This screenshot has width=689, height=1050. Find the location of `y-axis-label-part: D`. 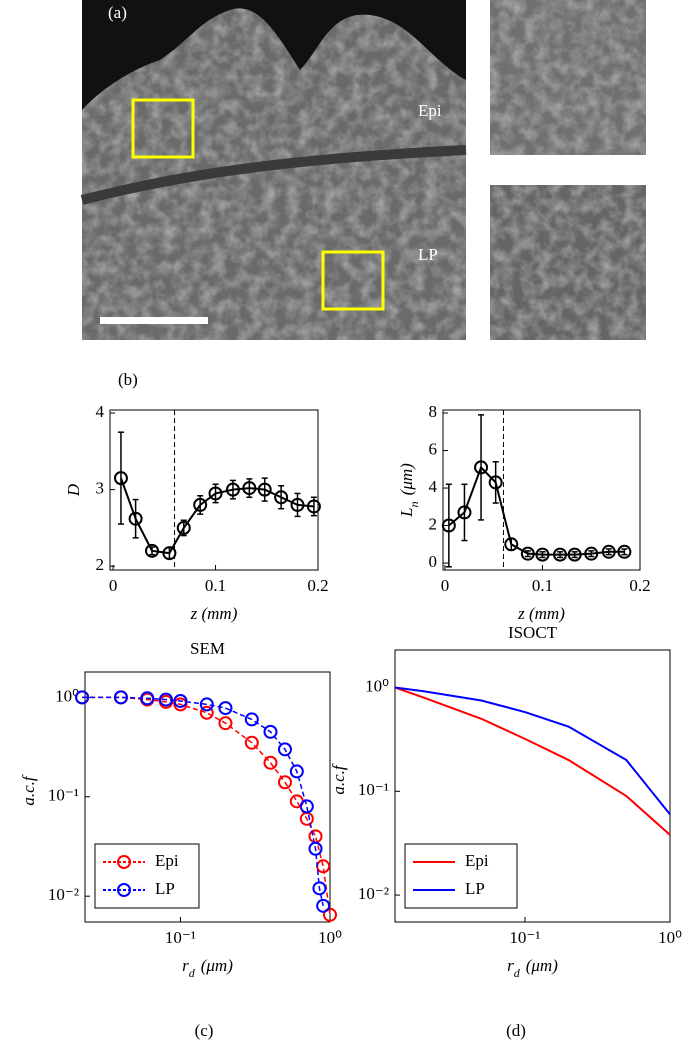

y-axis-label-part: D is located at coordinates (73, 490).